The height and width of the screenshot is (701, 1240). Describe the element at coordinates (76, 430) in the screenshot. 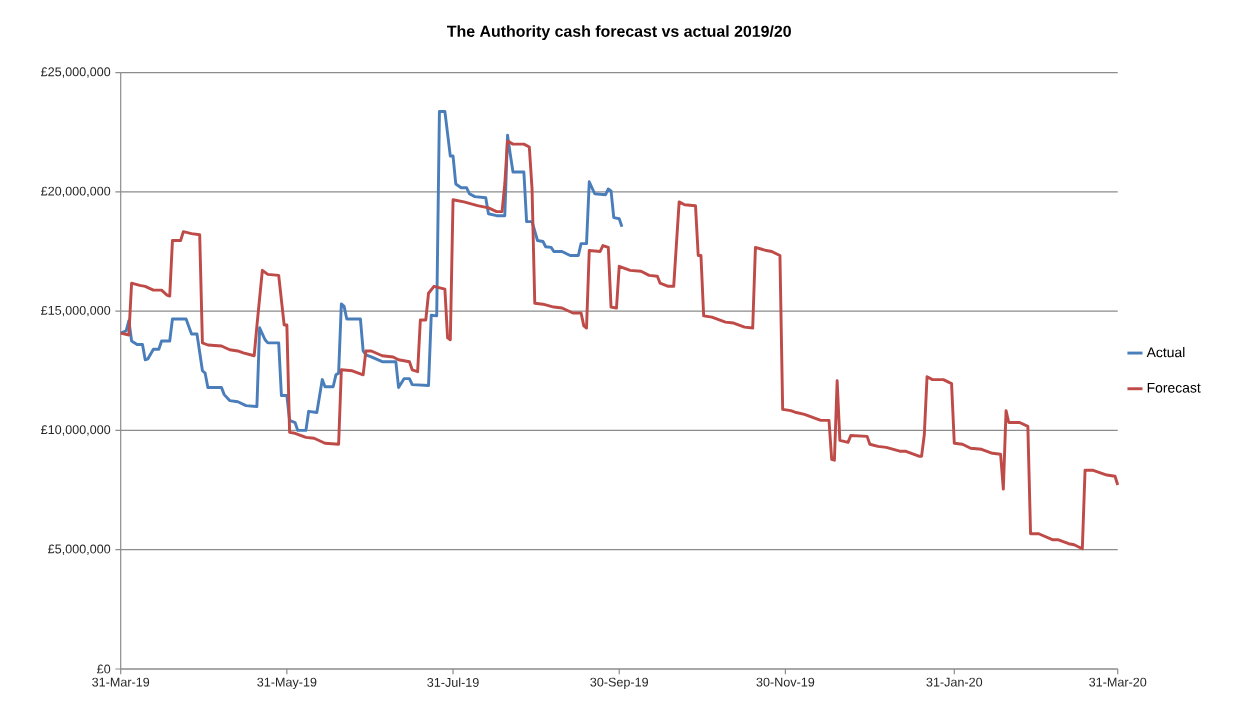

I see `y-tick-label: £10,000,000` at that location.